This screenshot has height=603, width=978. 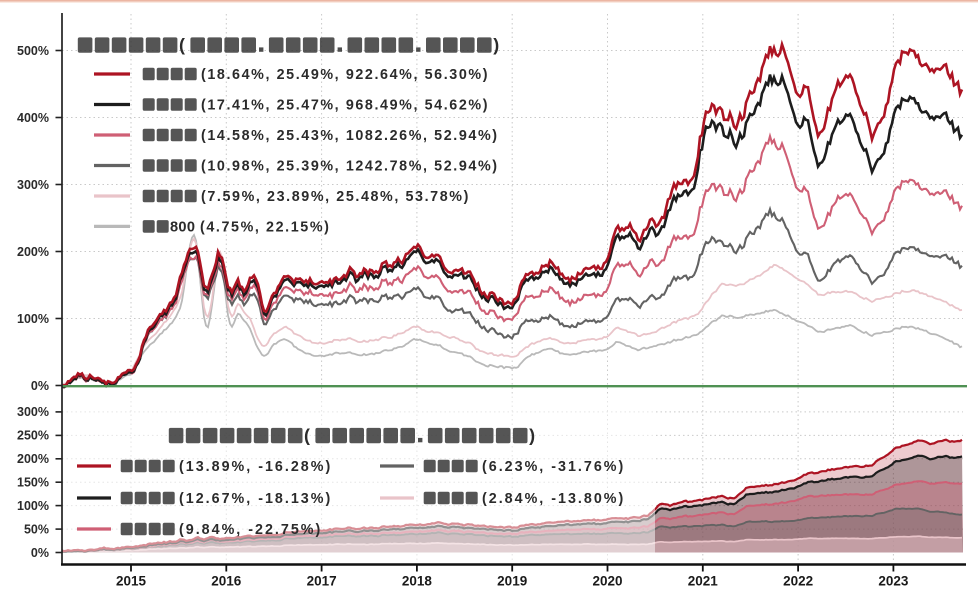 What do you see at coordinates (250, 530) in the screenshot?
I see `svg-text: (9.84%, -22.75%)` at bounding box center [250, 530].